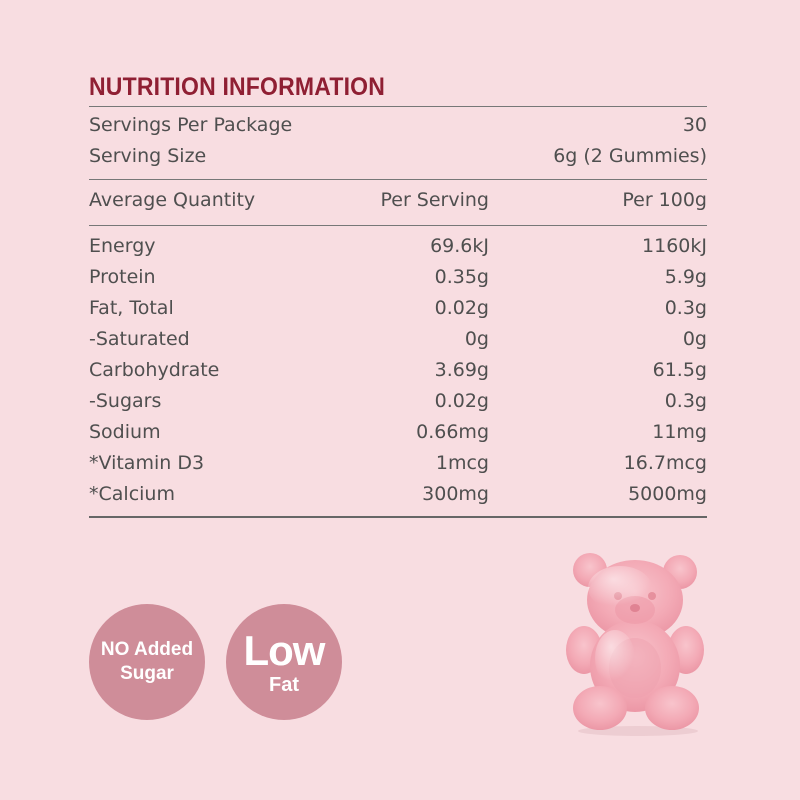 Image resolution: width=800 pixels, height=800 pixels. Describe the element at coordinates (694, 125) in the screenshot. I see `servings-per-package-value: 30` at that location.